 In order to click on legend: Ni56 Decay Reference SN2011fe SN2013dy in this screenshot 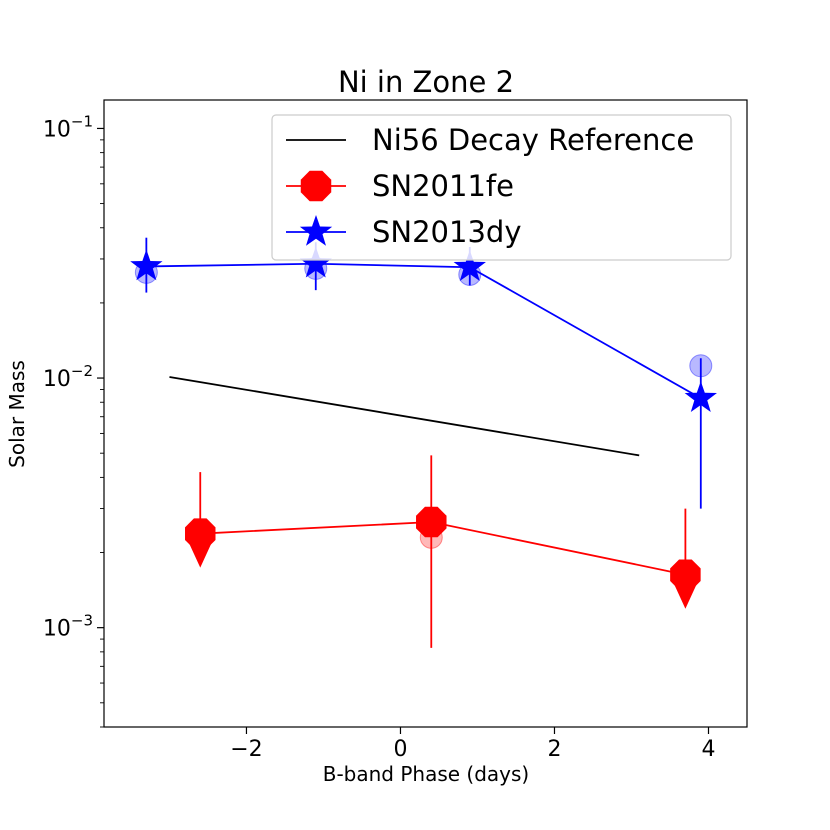, I will do `click(501, 187)`.